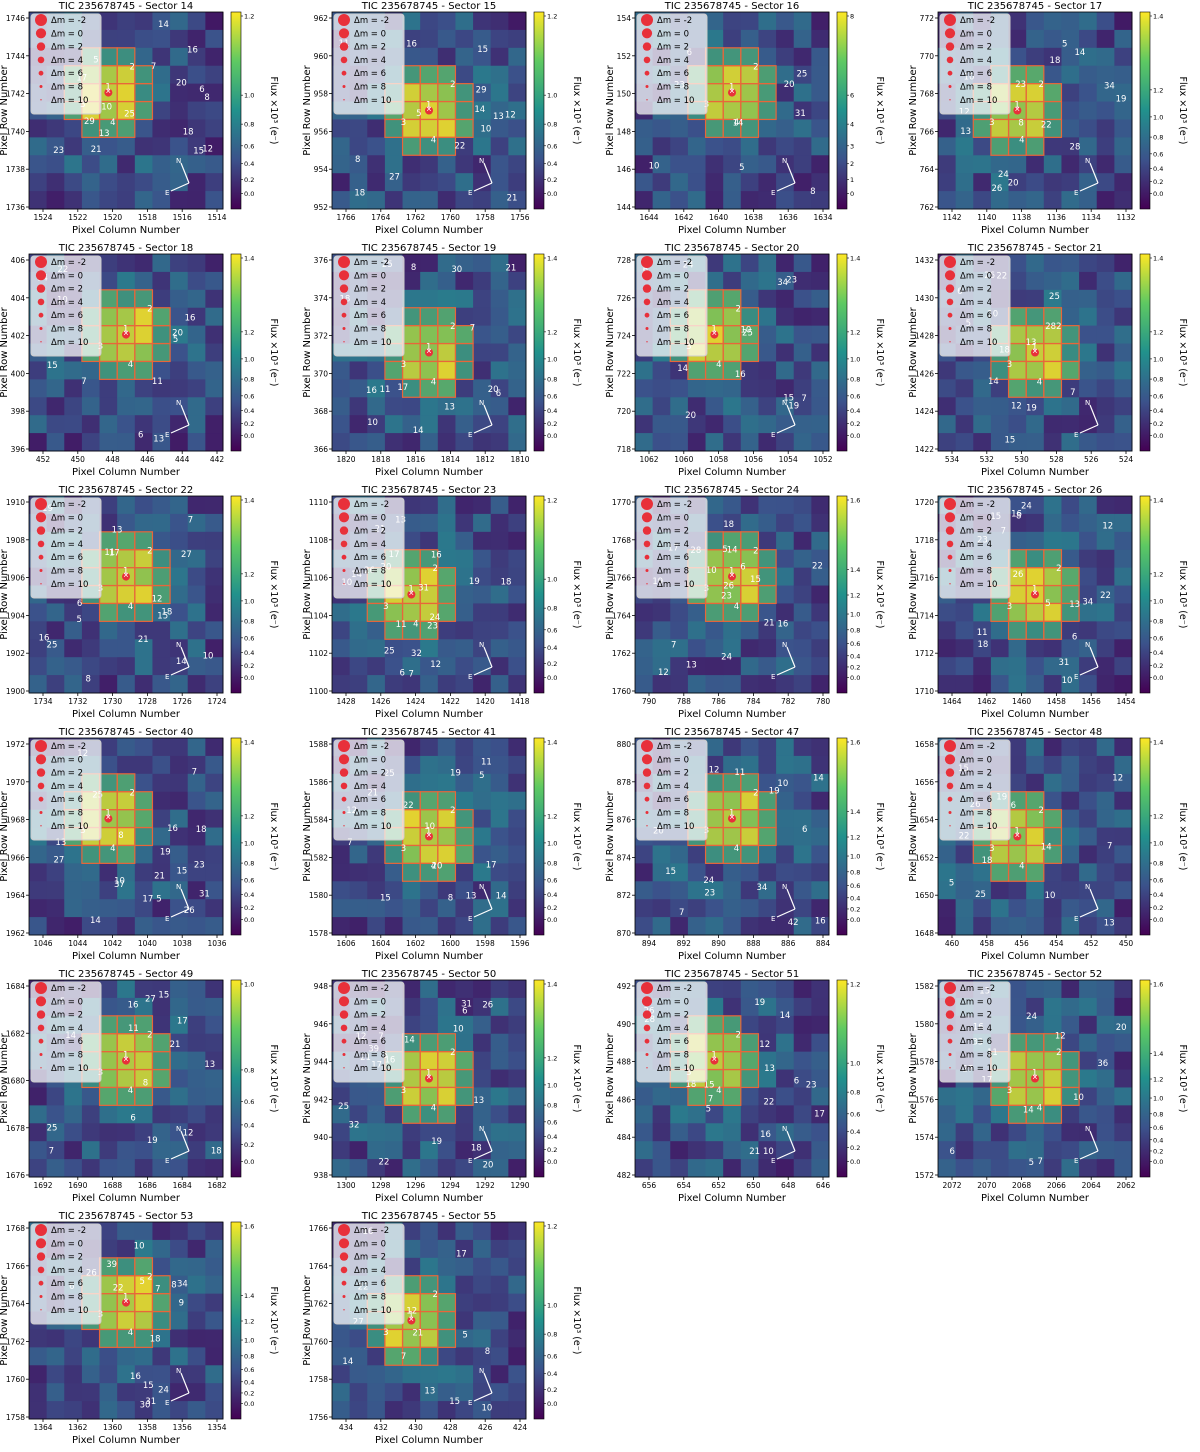 The width and height of the screenshot is (1200, 1452). I want to click on x-tick-label: 532, so click(987, 459).